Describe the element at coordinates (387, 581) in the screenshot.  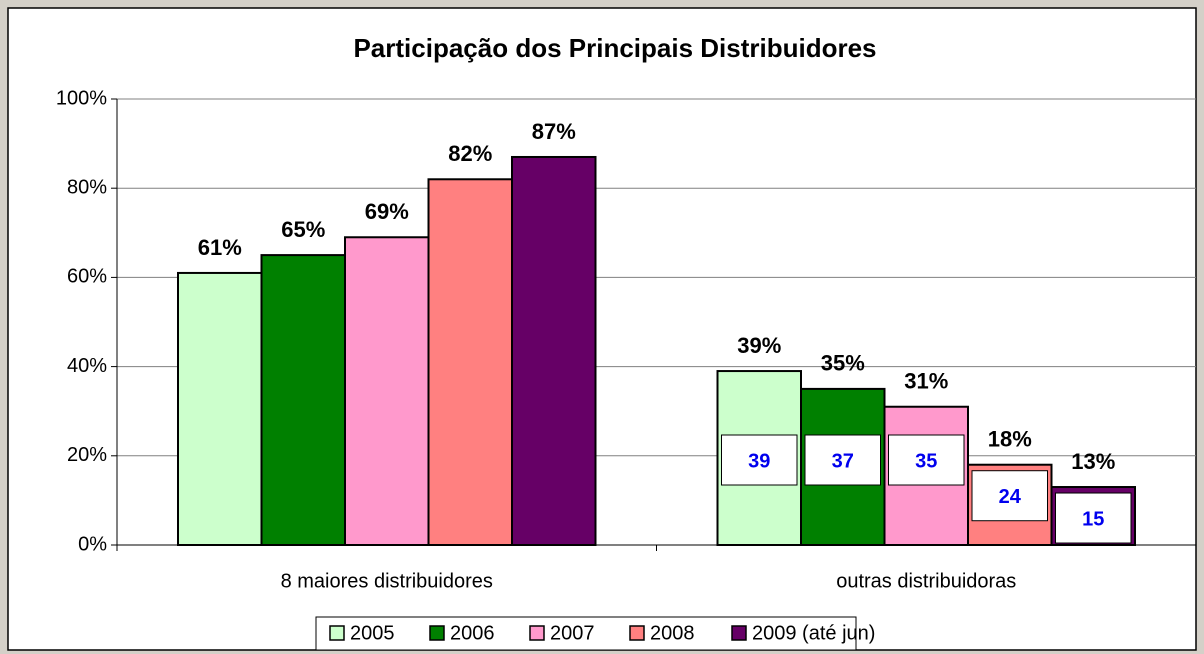
I see `x-tick-label: 8 maiores distribuidores` at that location.